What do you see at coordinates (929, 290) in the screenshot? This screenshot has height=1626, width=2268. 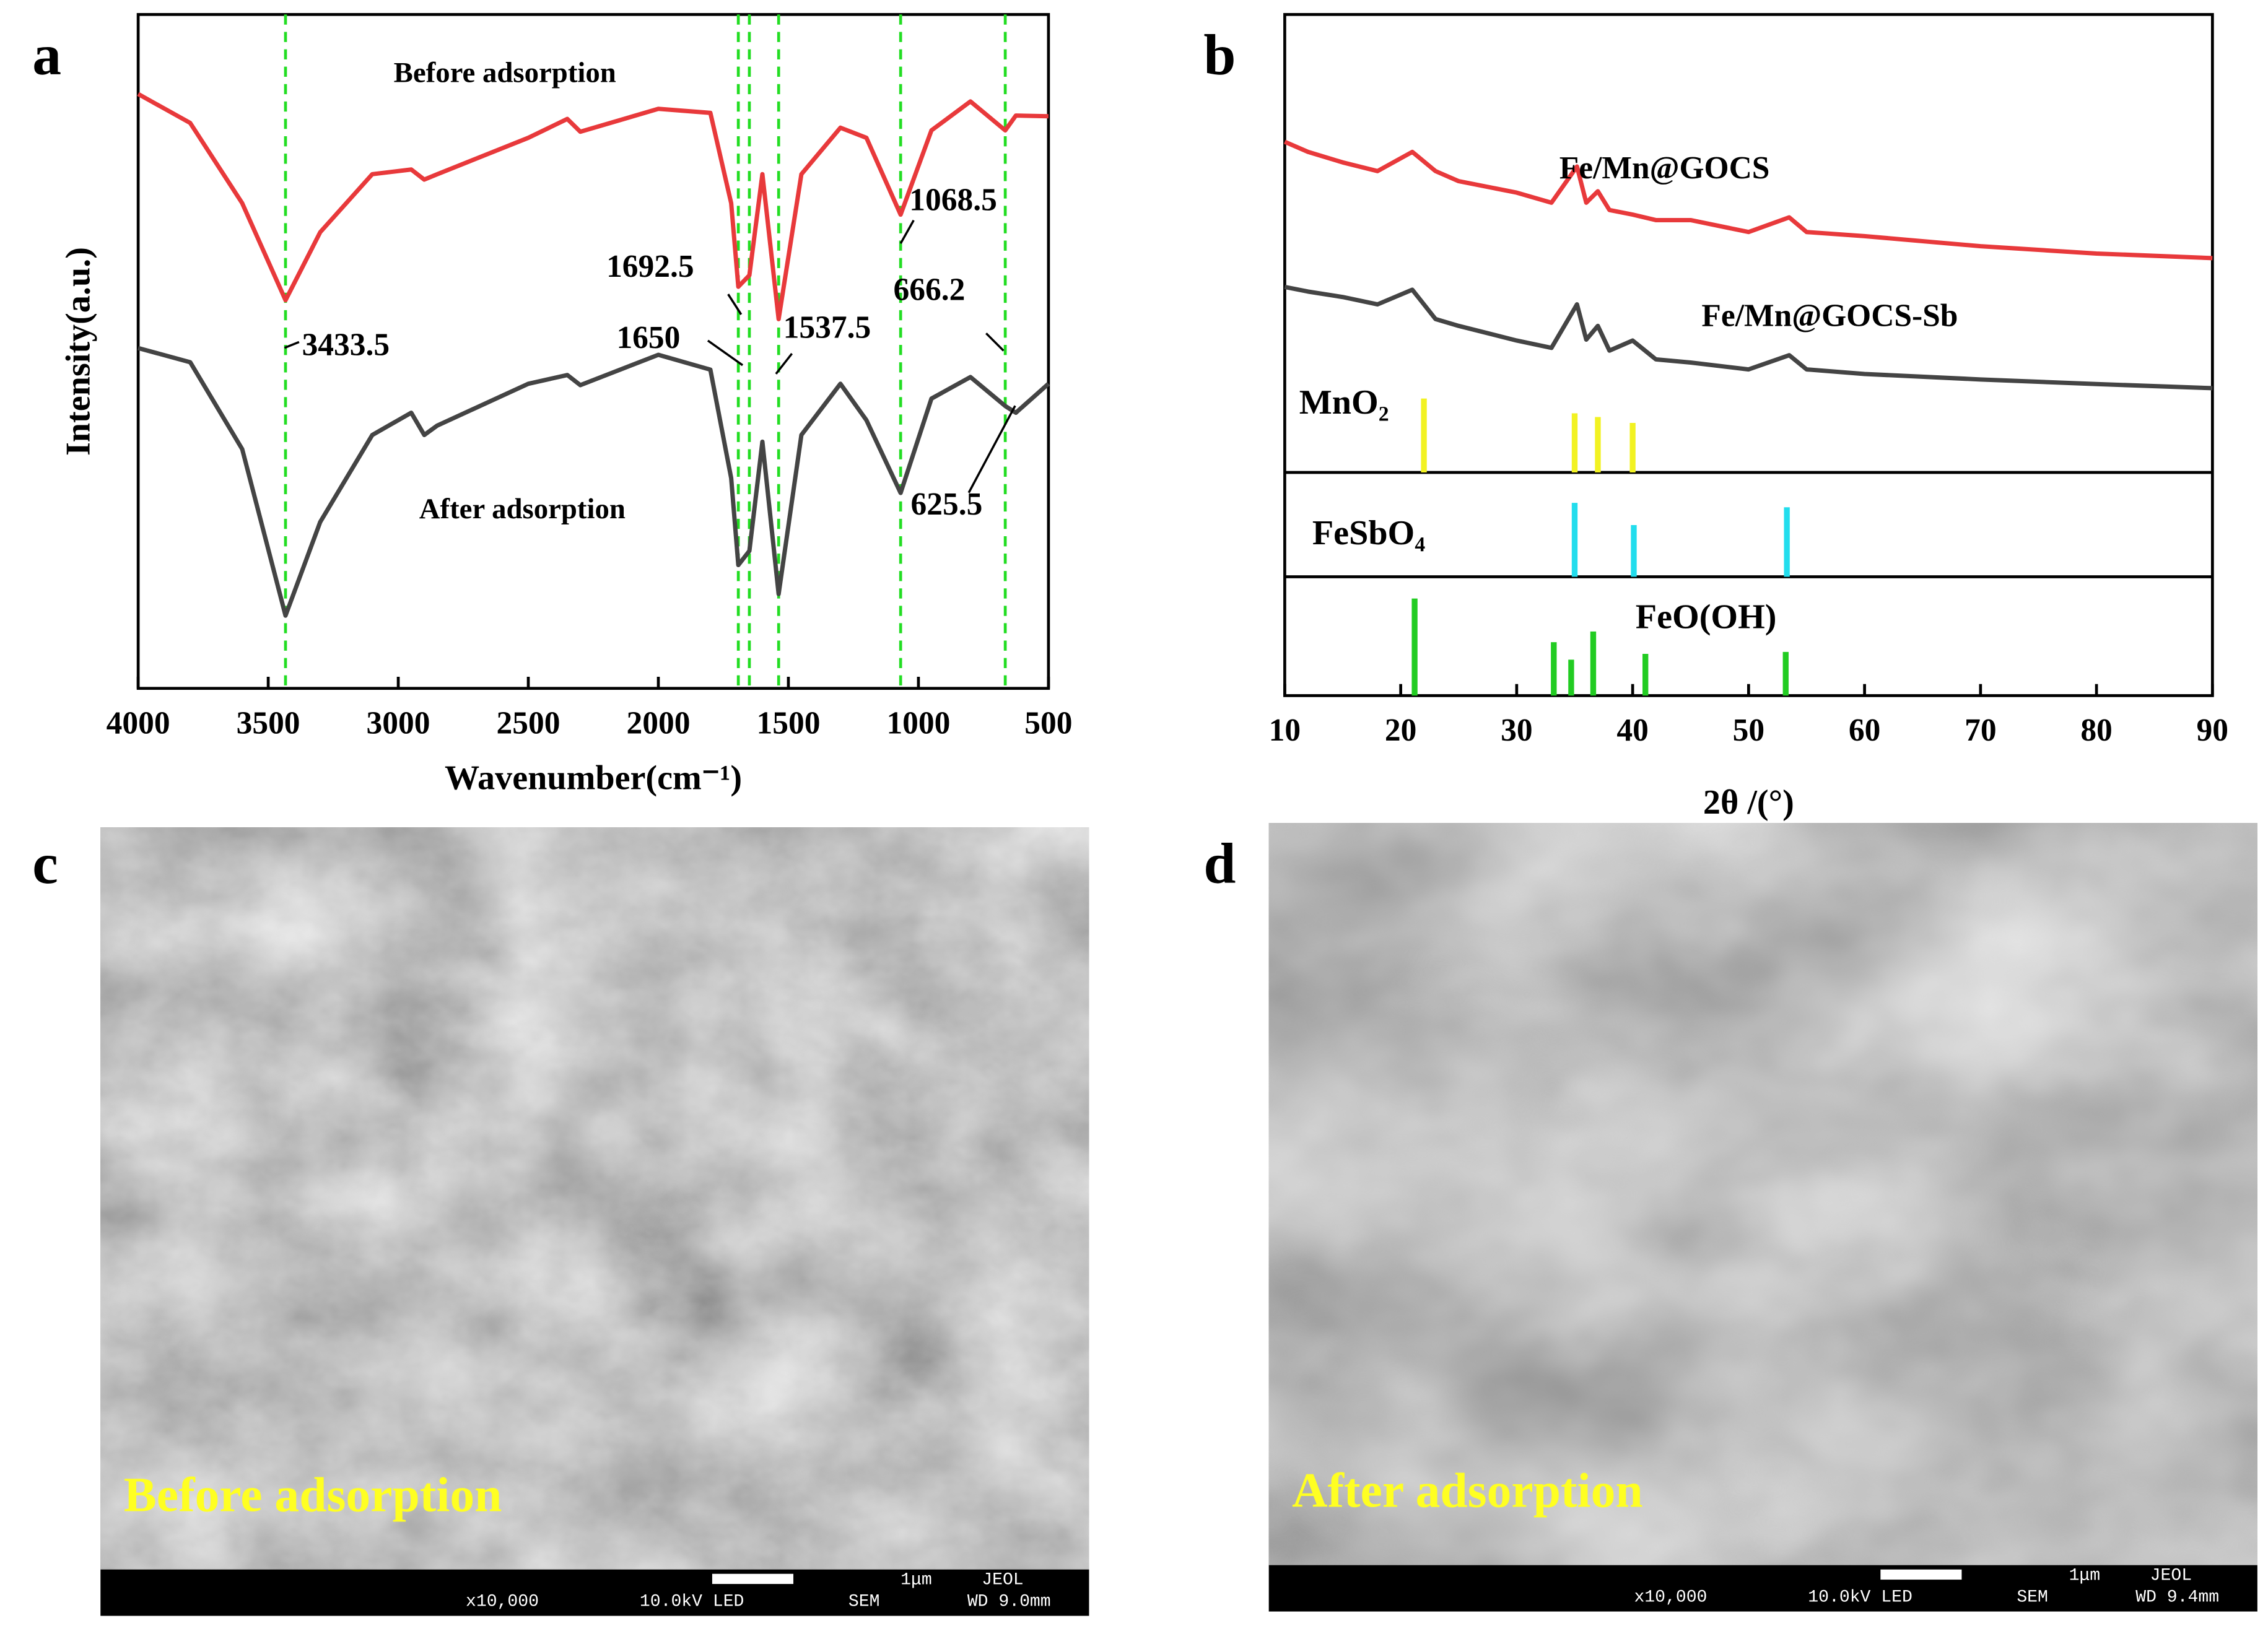 I see `peak-label: 666.2` at bounding box center [929, 290].